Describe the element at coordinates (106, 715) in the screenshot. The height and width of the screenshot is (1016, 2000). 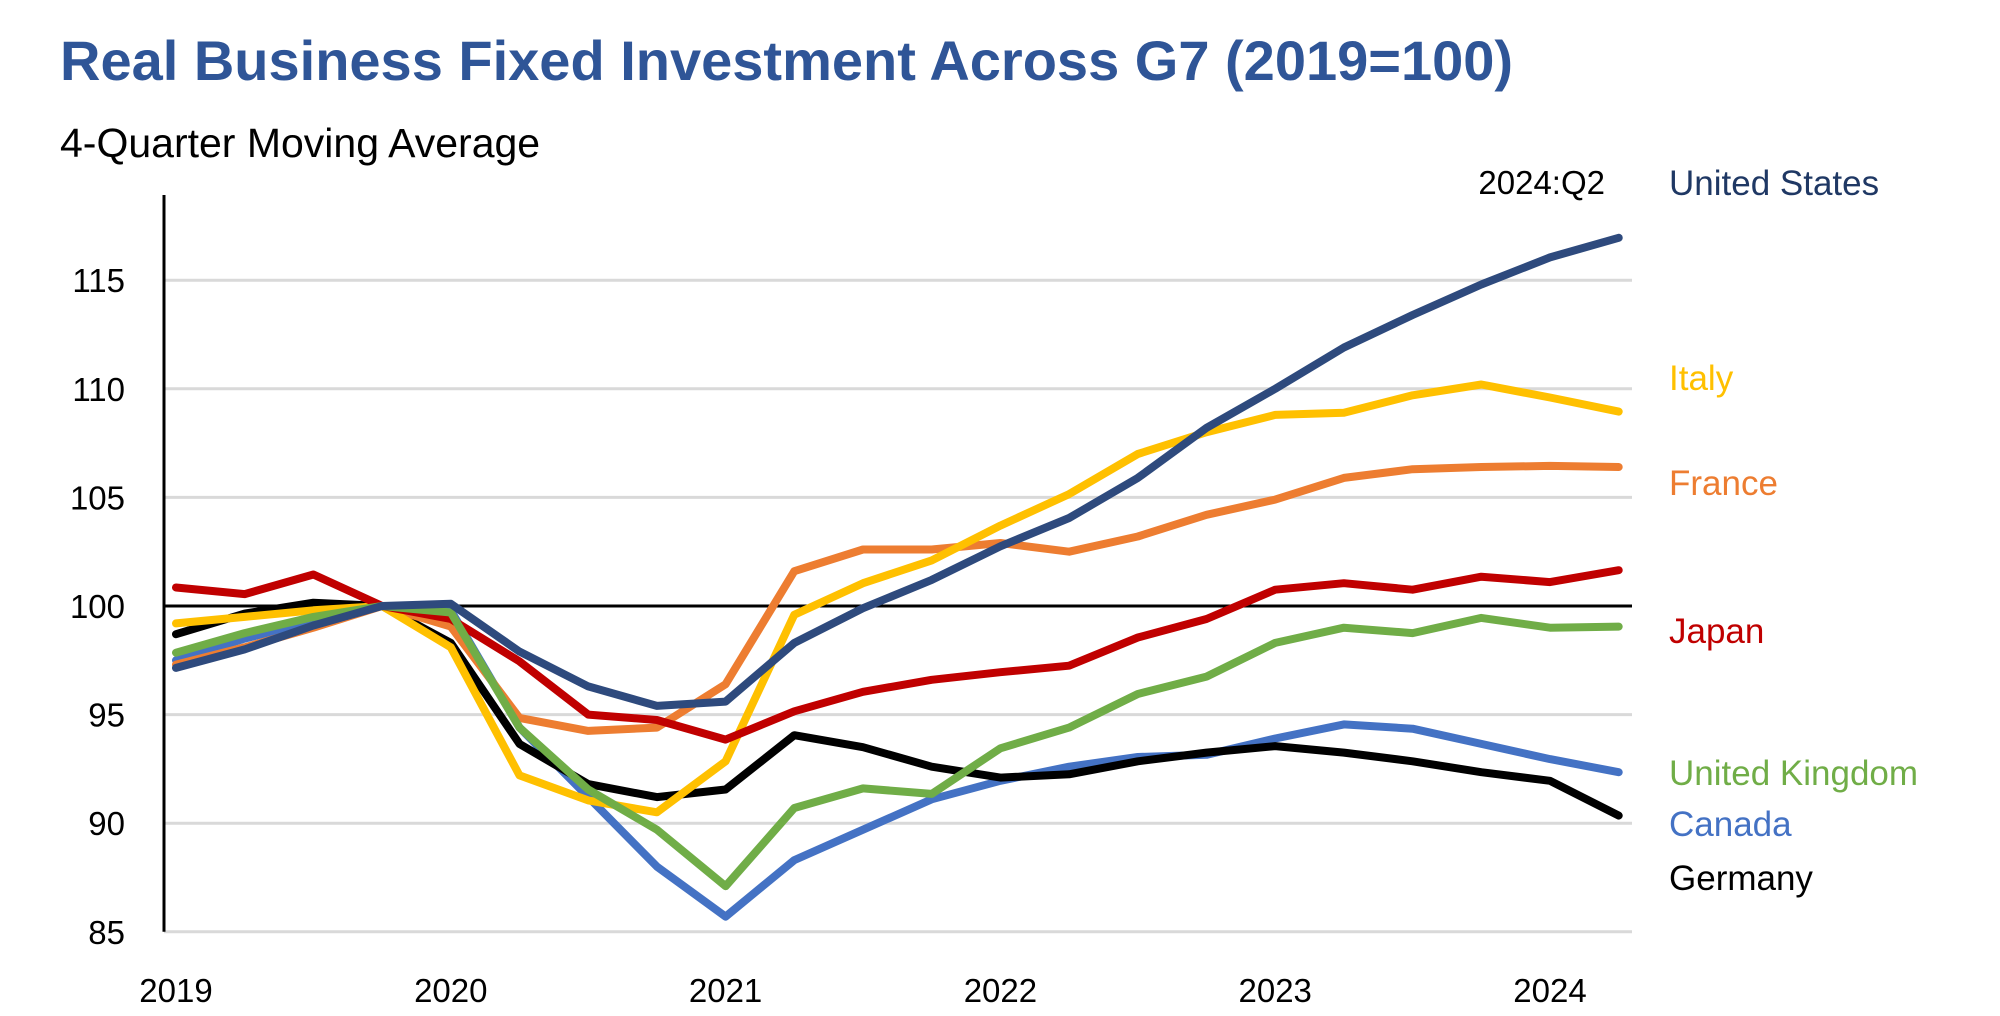
I see `y-tick-label: 95` at that location.